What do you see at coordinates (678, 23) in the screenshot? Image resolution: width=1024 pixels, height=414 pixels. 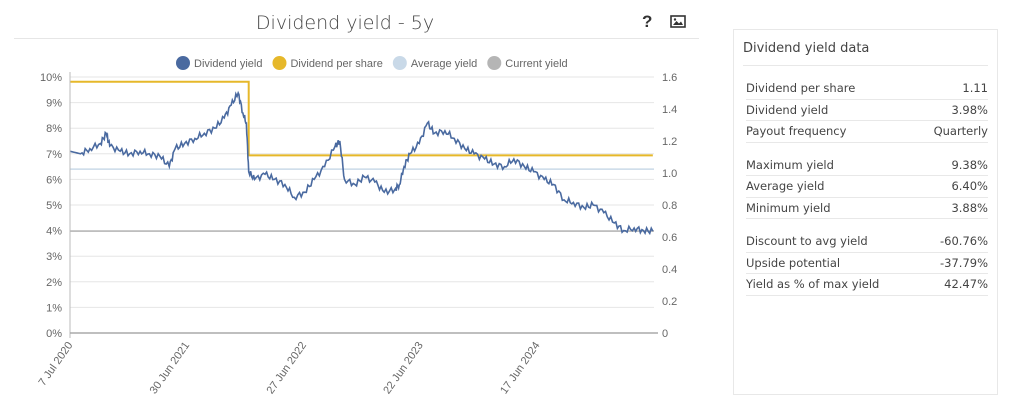 I see `image-export-icon` at bounding box center [678, 23].